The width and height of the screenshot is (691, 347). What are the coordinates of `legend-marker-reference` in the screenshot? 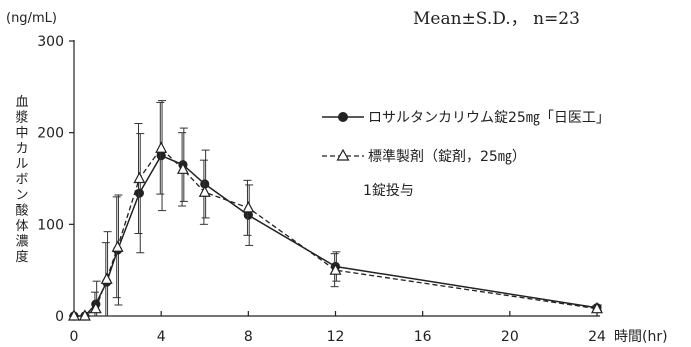 It's located at (343, 154).